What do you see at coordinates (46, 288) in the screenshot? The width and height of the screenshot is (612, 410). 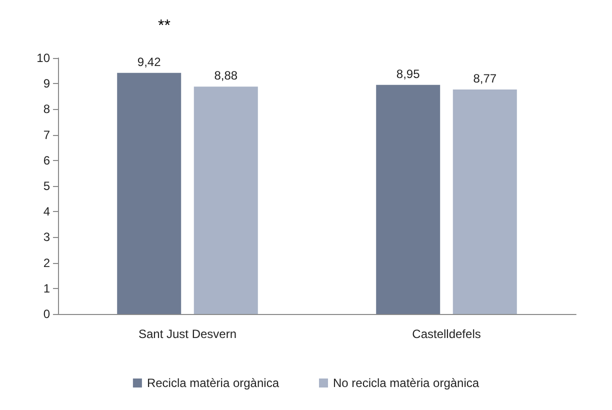 I see `y-tick-label: 1` at bounding box center [46, 288].